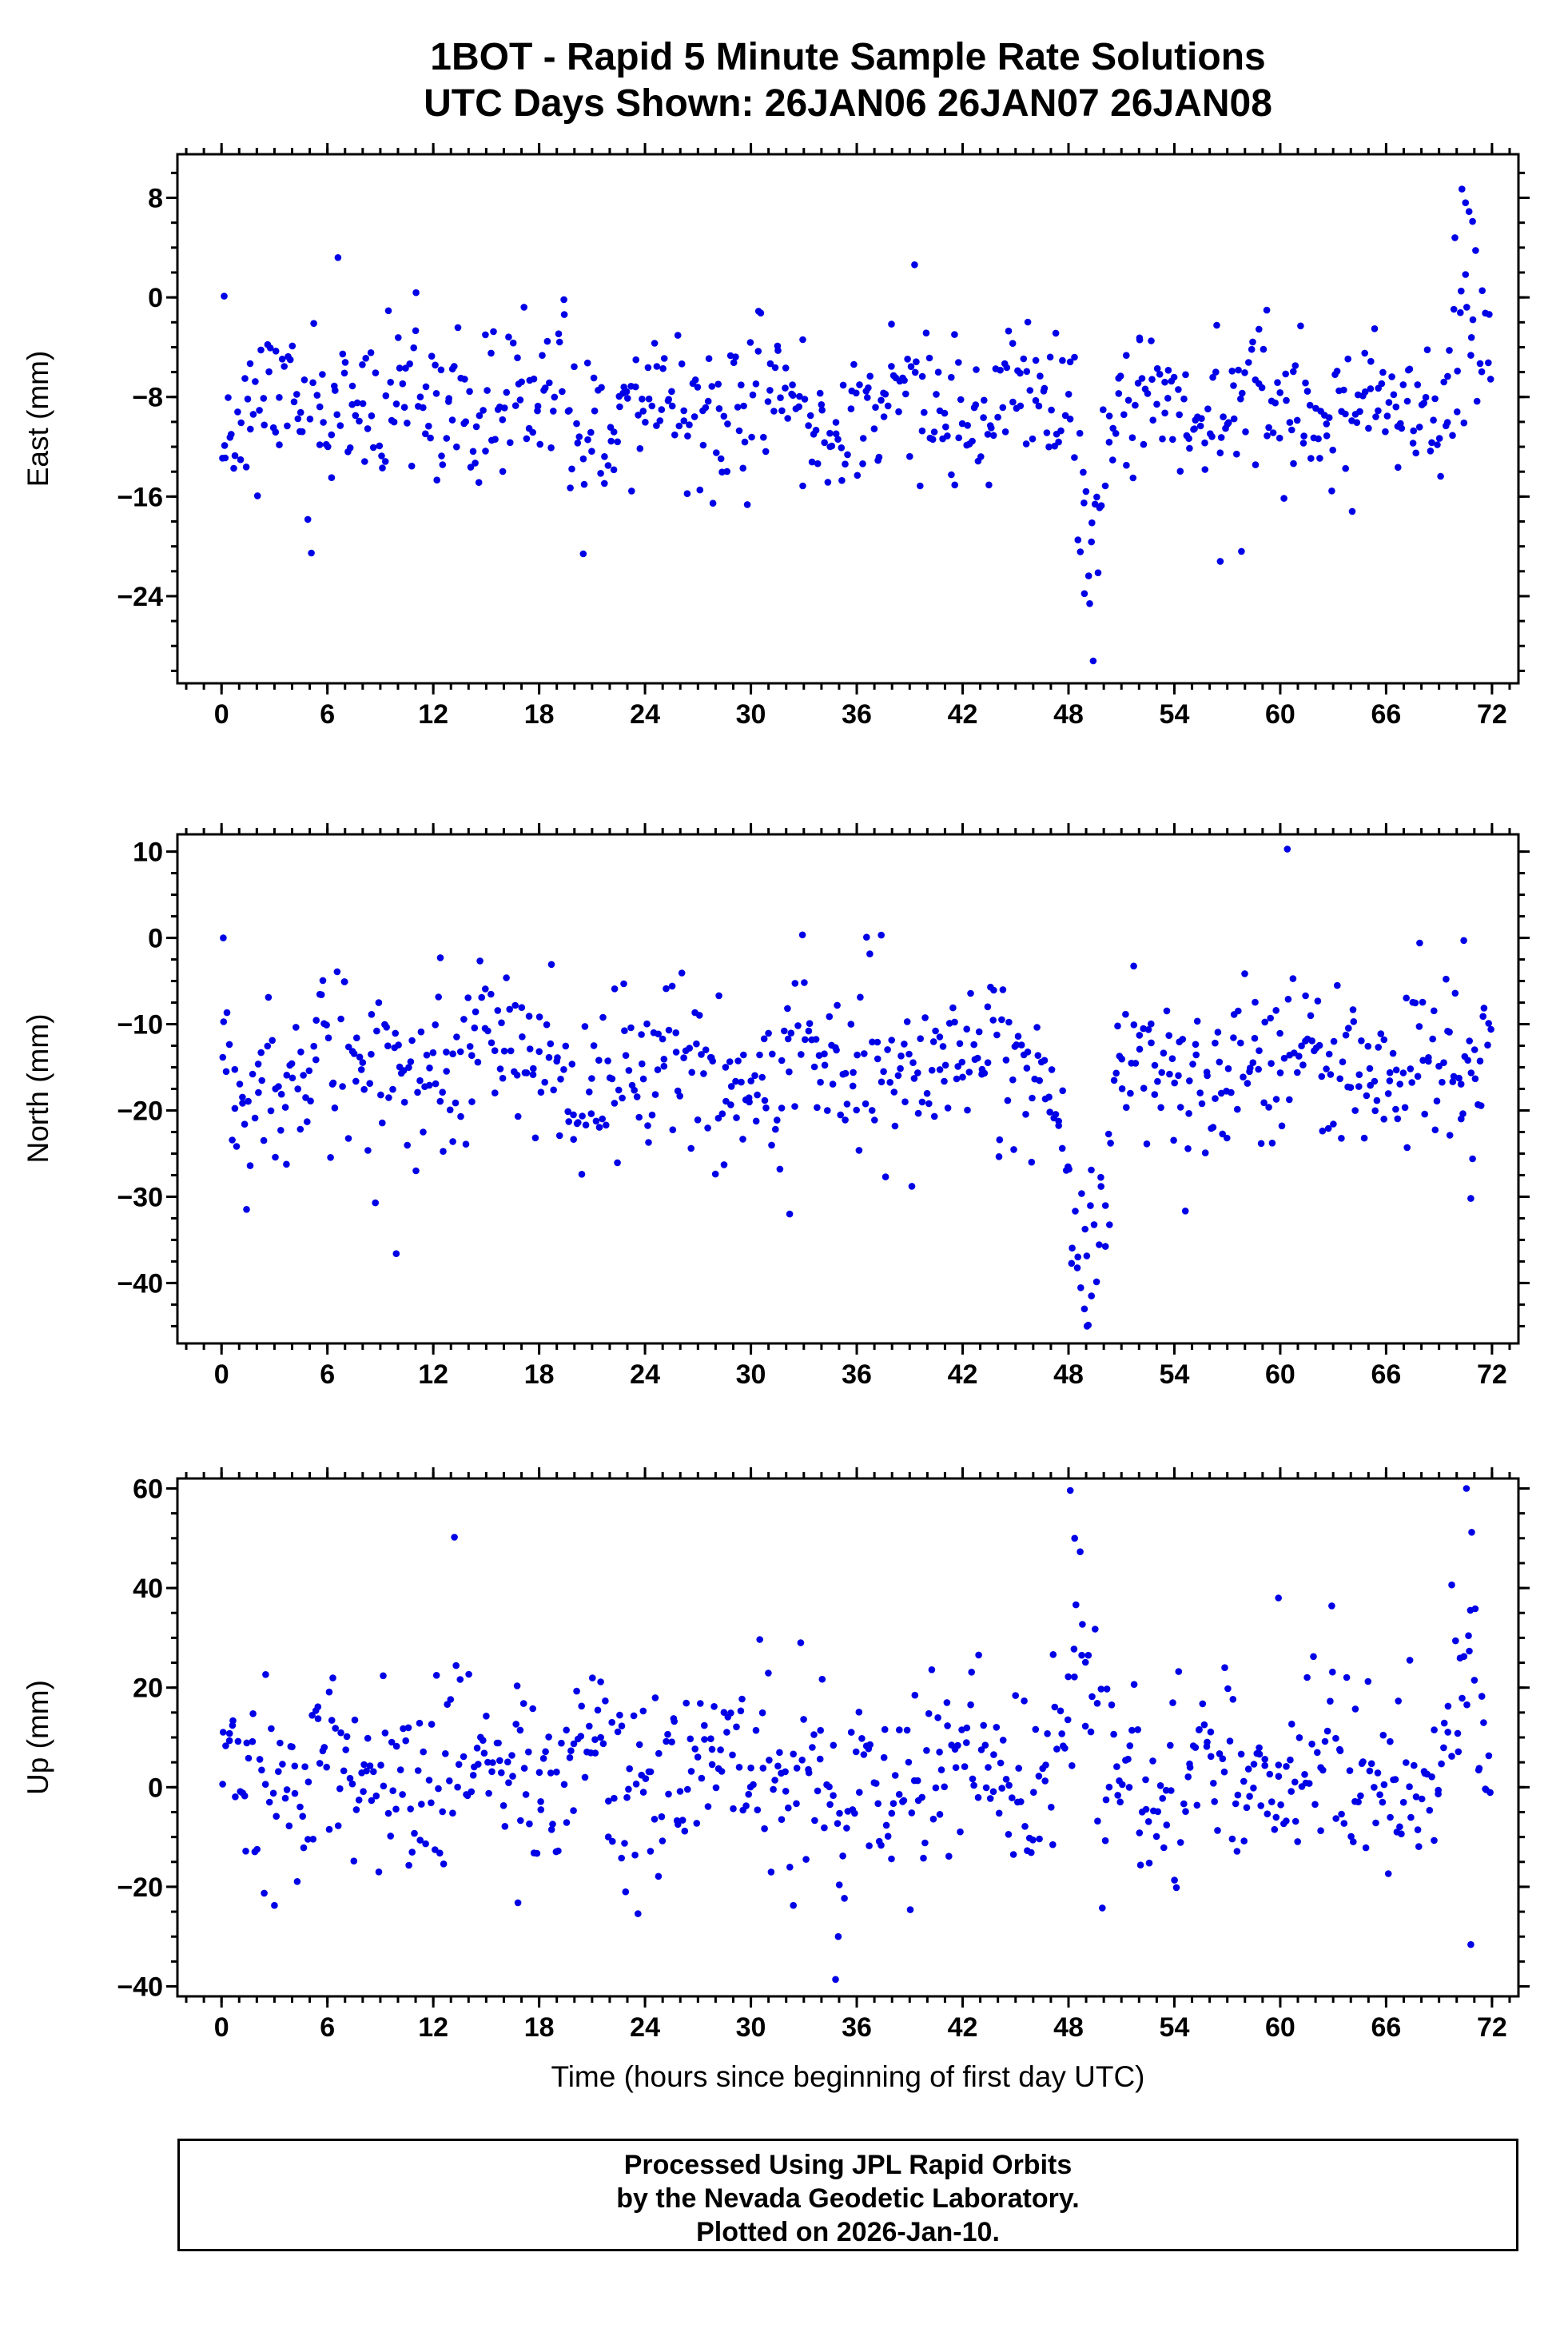 This screenshot has height=2340, width=1568. I want to click on footer-line-lab: by the Nevada Geodetic Laboratory., so click(848, 2198).